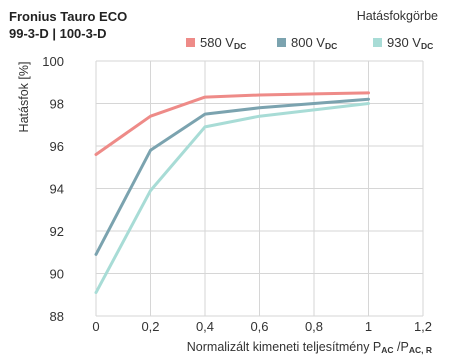 Image resolution: width=459 pixels, height=358 pixels. Describe the element at coordinates (68, 25) in the screenshot. I see `chart-title: Fronius Tauro ECO 99-3-D | 100-3-D` at that location.